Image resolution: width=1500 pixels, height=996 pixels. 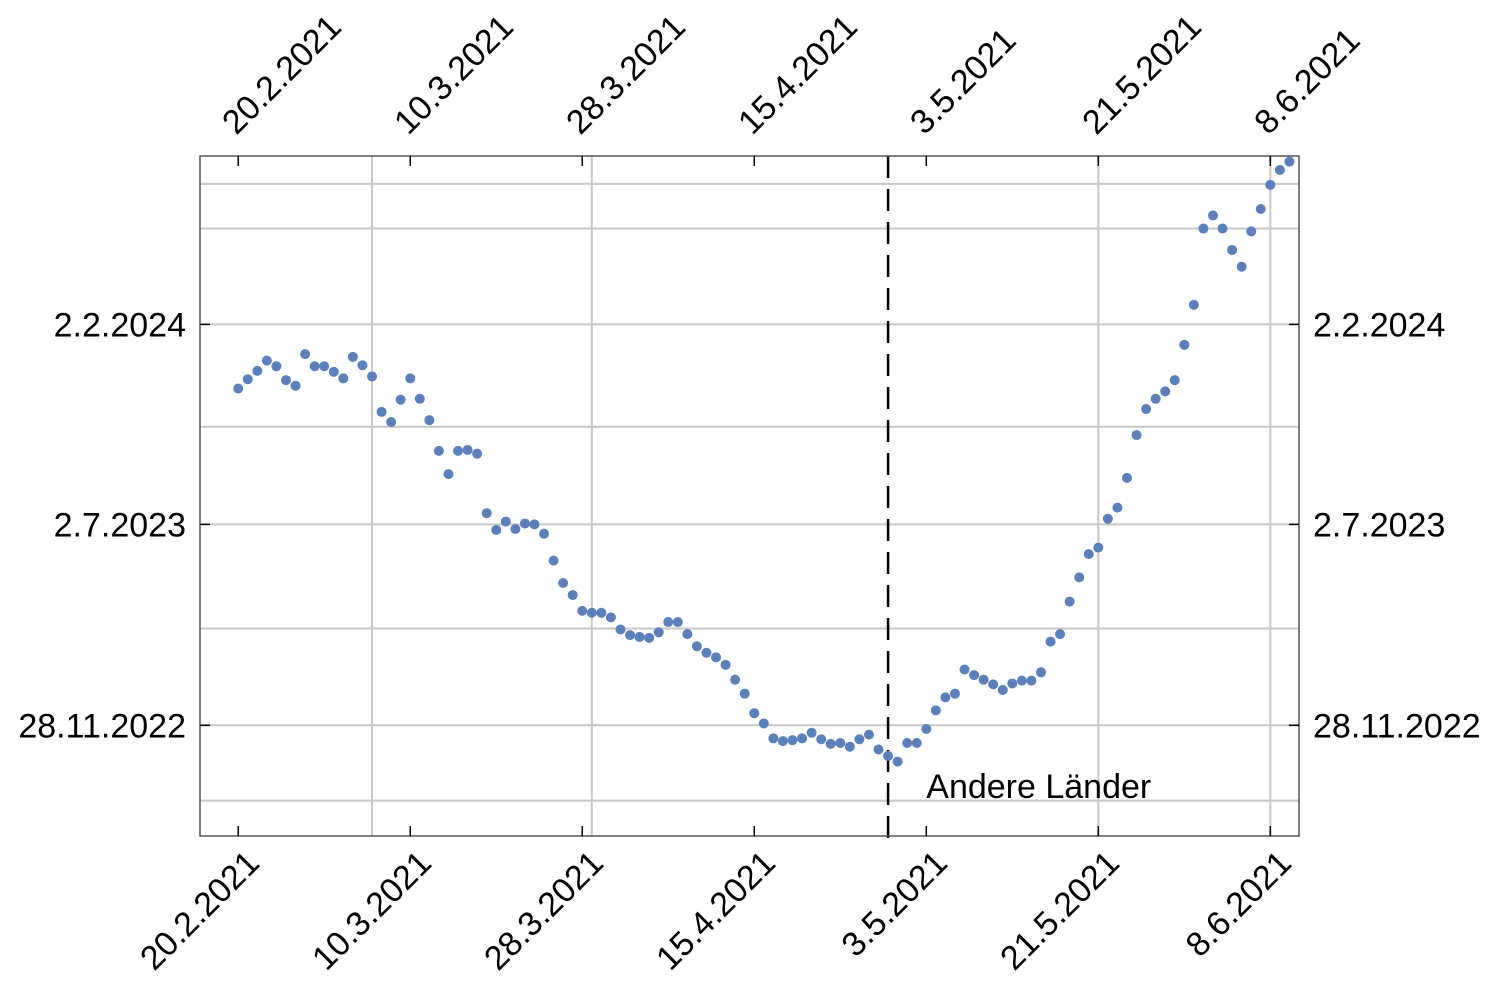 I want to click on x-tick-label-bottom-0: 20.2.2021, so click(x=200, y=911).